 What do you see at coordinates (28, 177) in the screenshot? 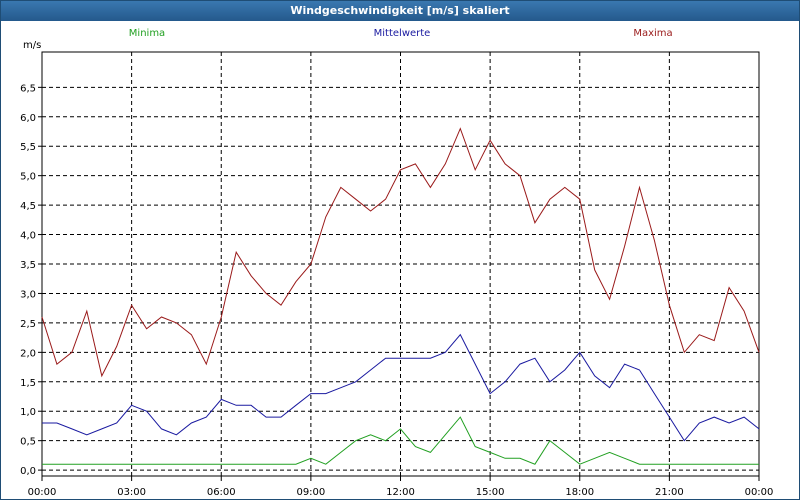
I see `y-tick-label: 5,0` at bounding box center [28, 177].